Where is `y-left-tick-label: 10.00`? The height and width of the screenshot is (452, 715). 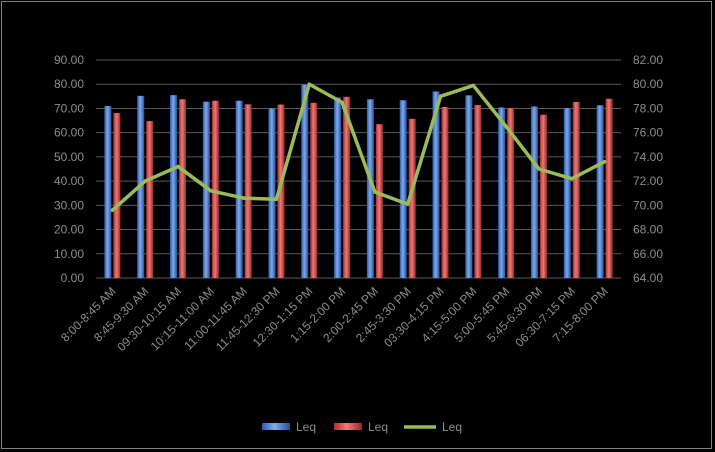 y-left-tick-label: 10.00 is located at coordinates (69, 254).